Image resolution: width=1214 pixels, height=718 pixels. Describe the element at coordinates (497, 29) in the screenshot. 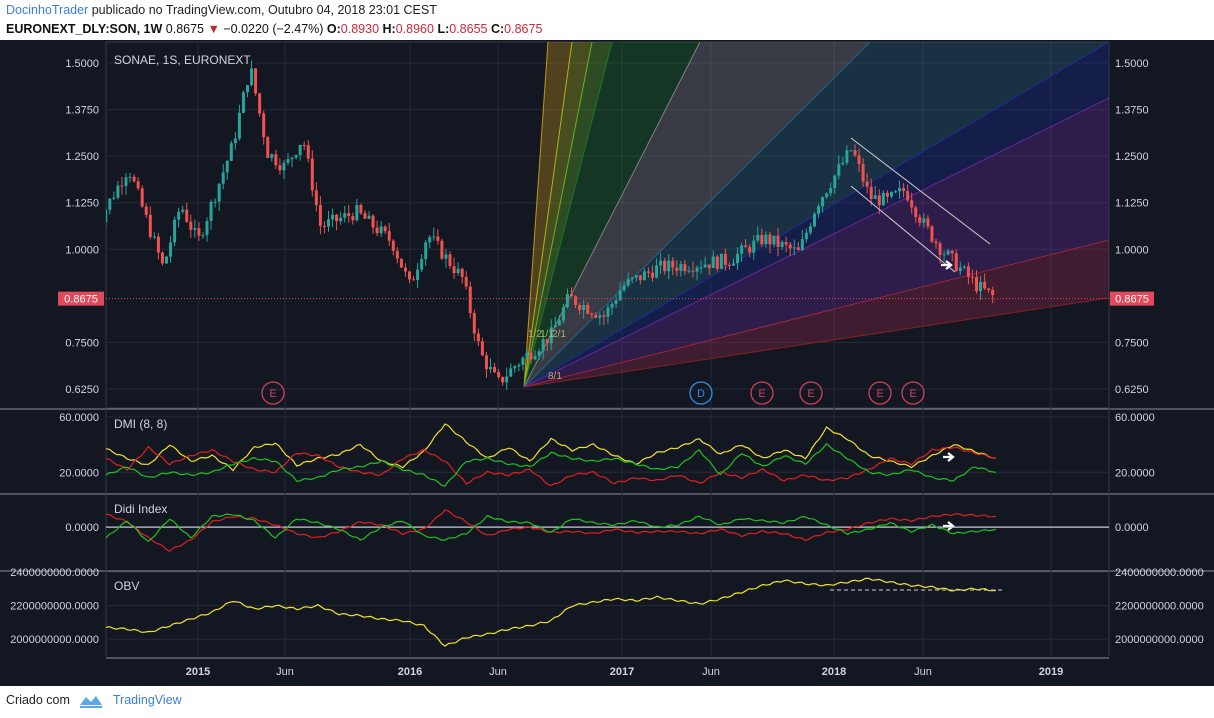

I see `close-label: C:` at that location.